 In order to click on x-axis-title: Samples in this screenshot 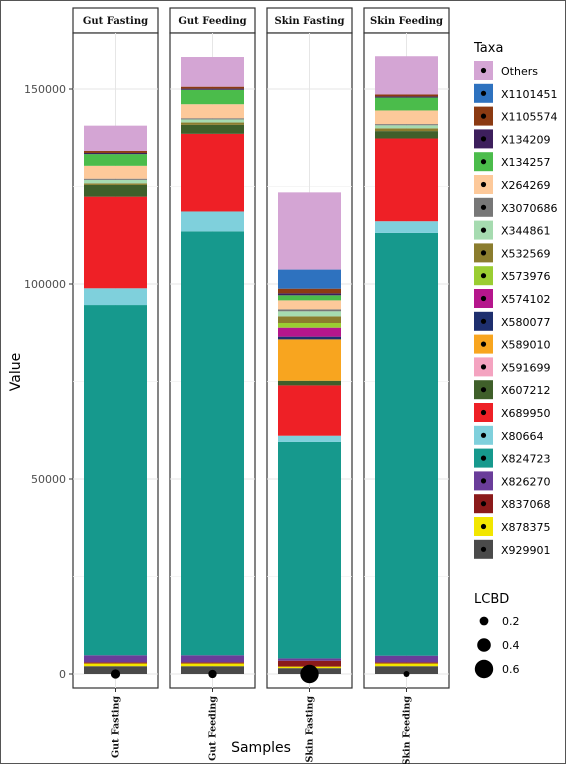, I will do `click(261, 748)`.